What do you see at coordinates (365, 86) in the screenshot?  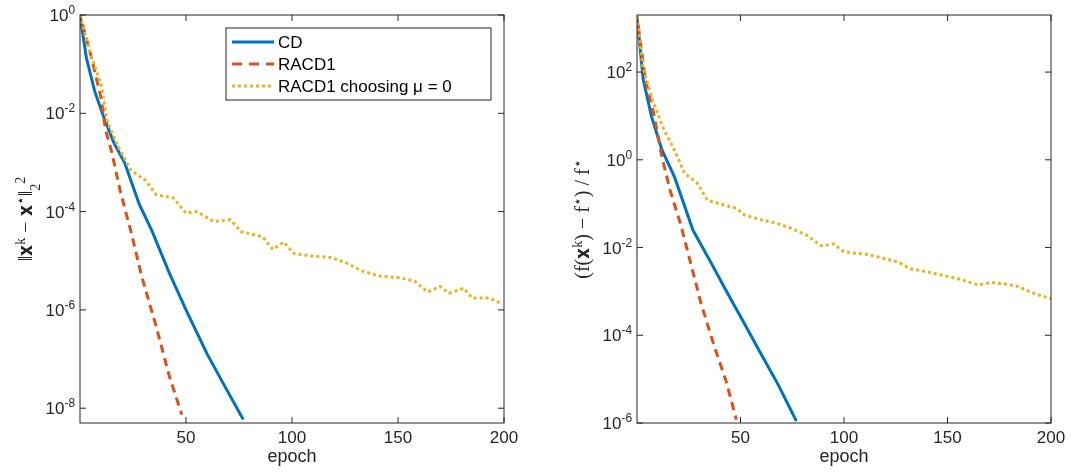 I see `legend-label: RACD1 choosing μ = 0` at bounding box center [365, 86].